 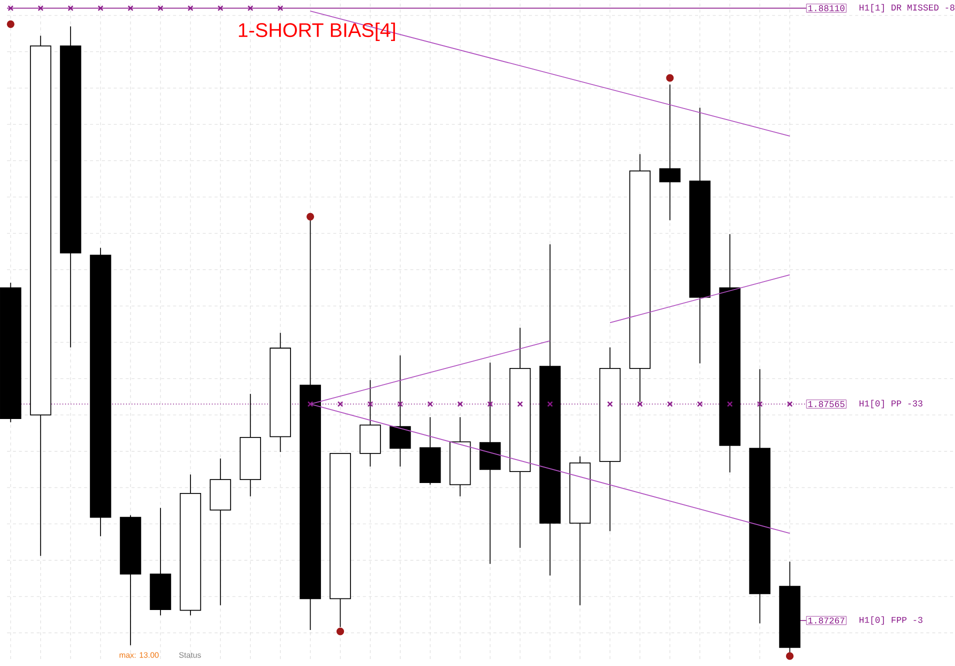 What do you see at coordinates (826, 8) in the screenshot?
I see `ref-line-label: 1.88110` at bounding box center [826, 8].